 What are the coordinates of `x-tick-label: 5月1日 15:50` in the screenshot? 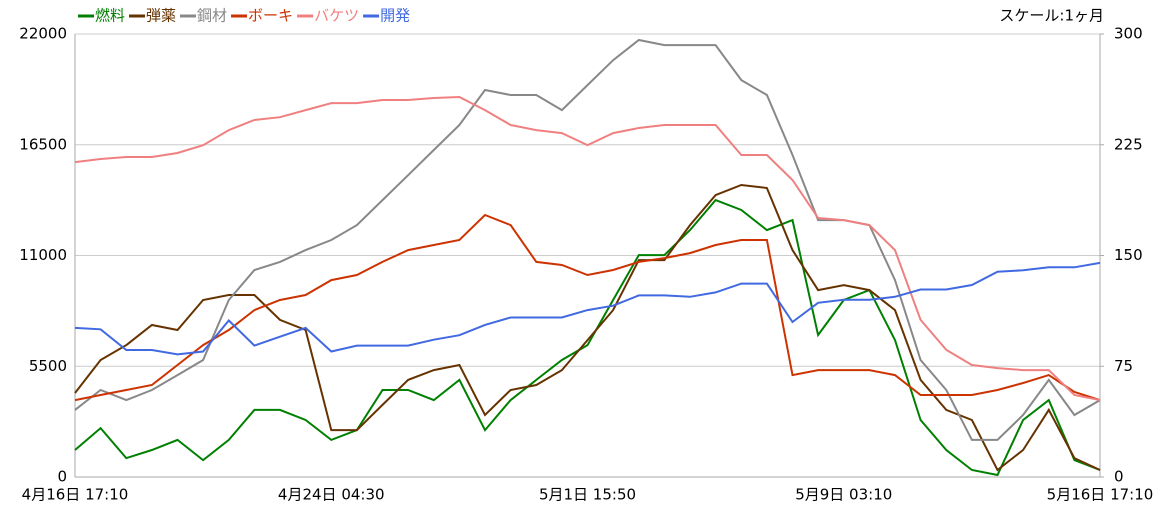 It's located at (587, 495).